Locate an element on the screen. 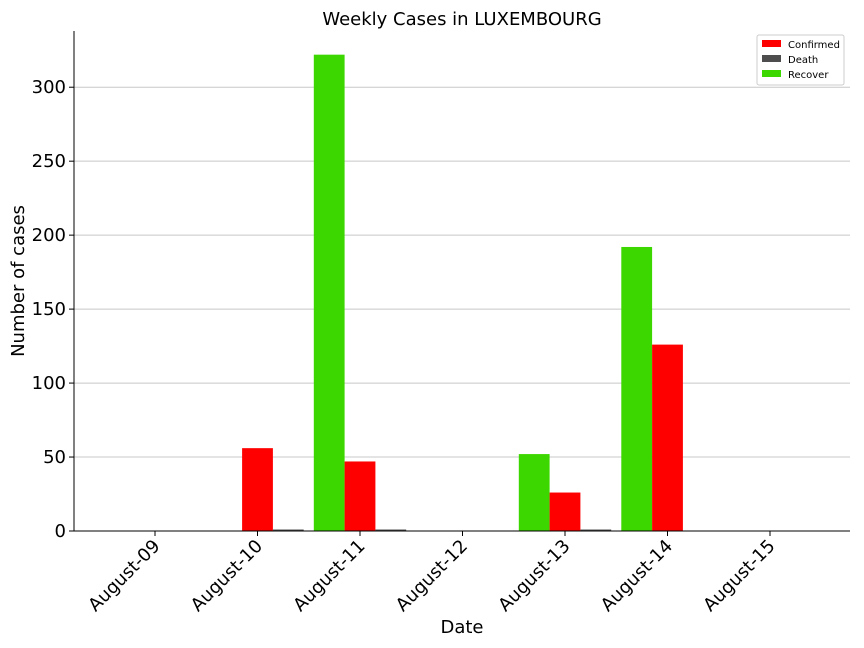 This screenshot has width=864, height=648. x-tick-label: August-09 is located at coordinates (124, 576).